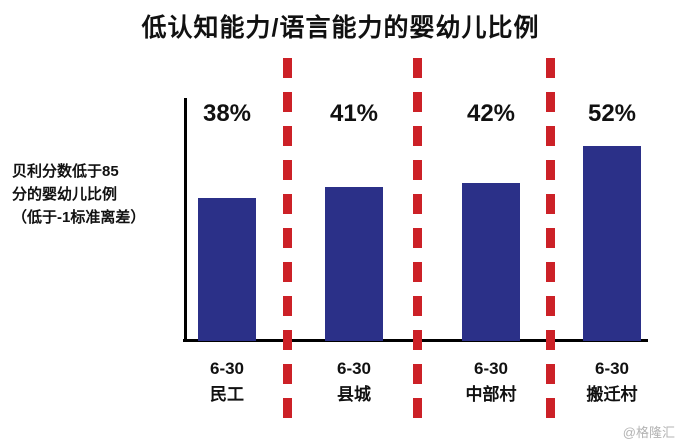  Describe the element at coordinates (612, 382) in the screenshot. I see `category-label: 6-30 搬迁村` at that location.